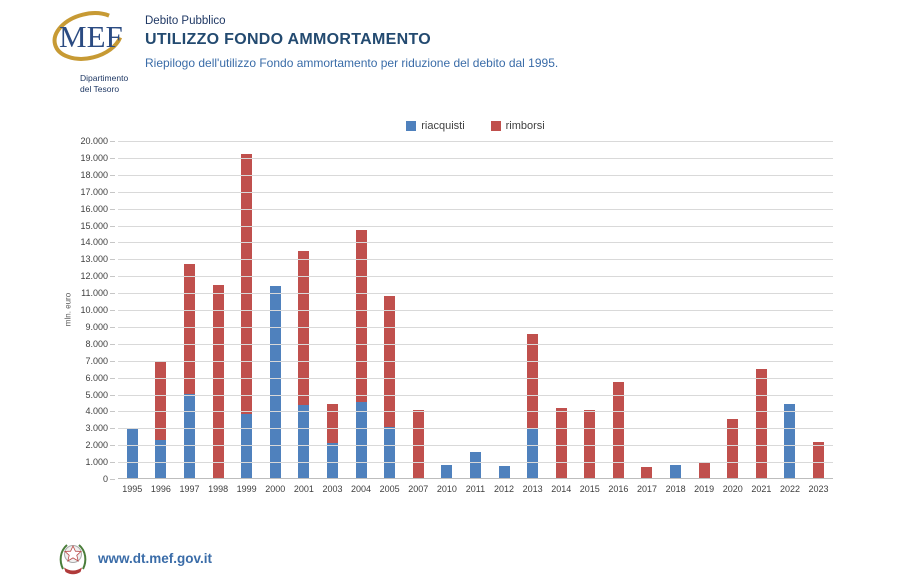 Image resolution: width=897 pixels, height=585 pixels. What do you see at coordinates (418, 443) in the screenshot?
I see `bar-2007` at bounding box center [418, 443].